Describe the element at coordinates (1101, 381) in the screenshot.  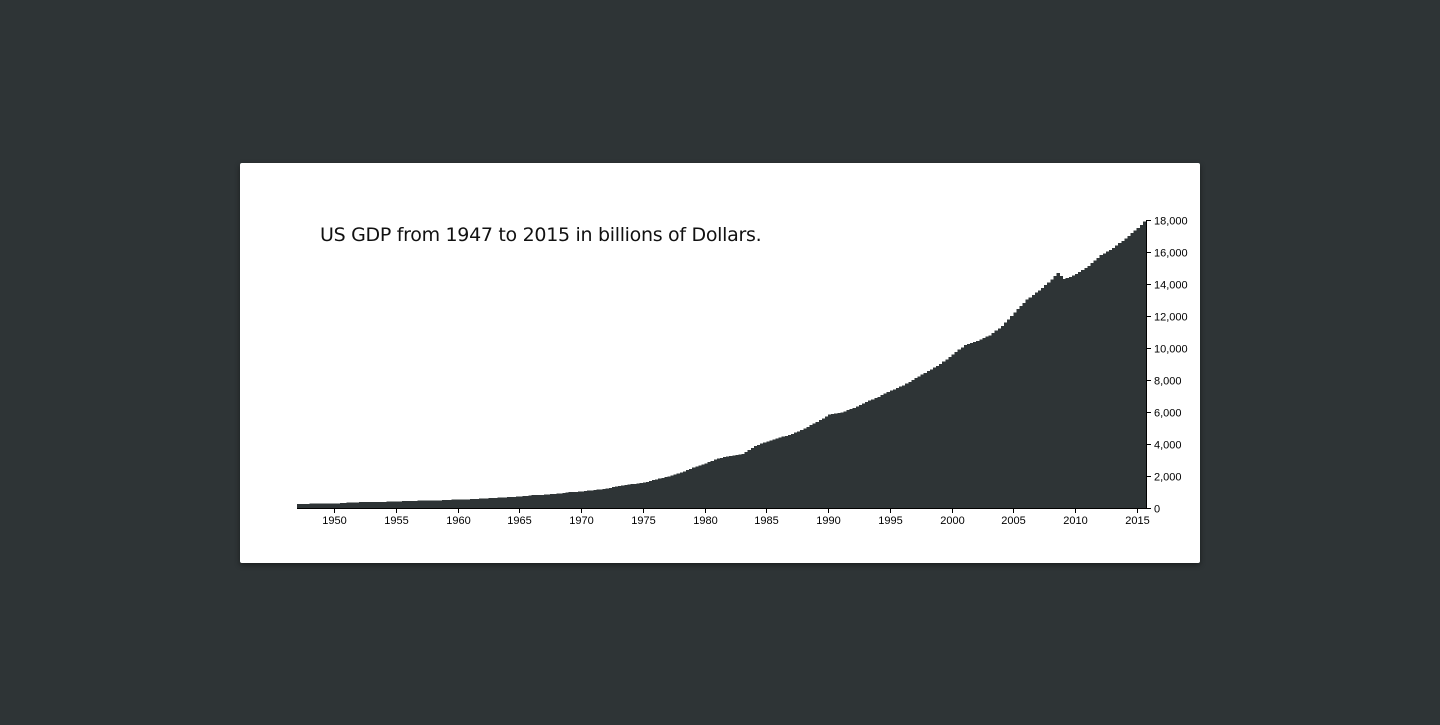
I see `bar-2012.00` at that location.